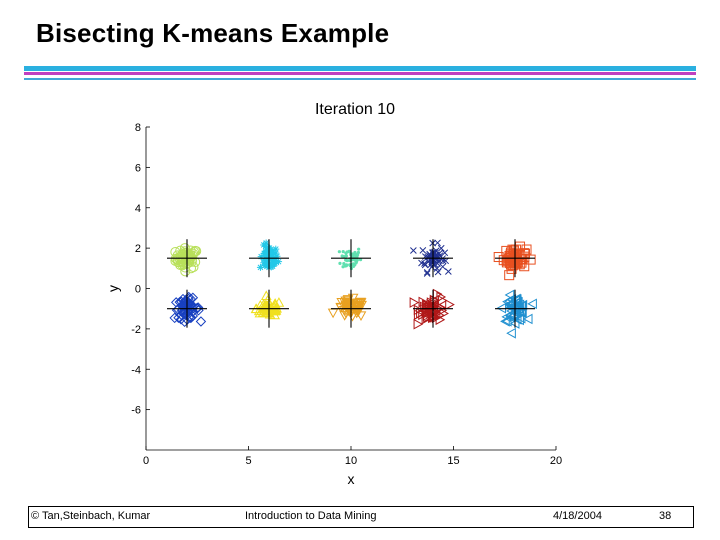 The height and width of the screenshot is (540, 720). I want to click on x-tick-label: 0, so click(146, 461).